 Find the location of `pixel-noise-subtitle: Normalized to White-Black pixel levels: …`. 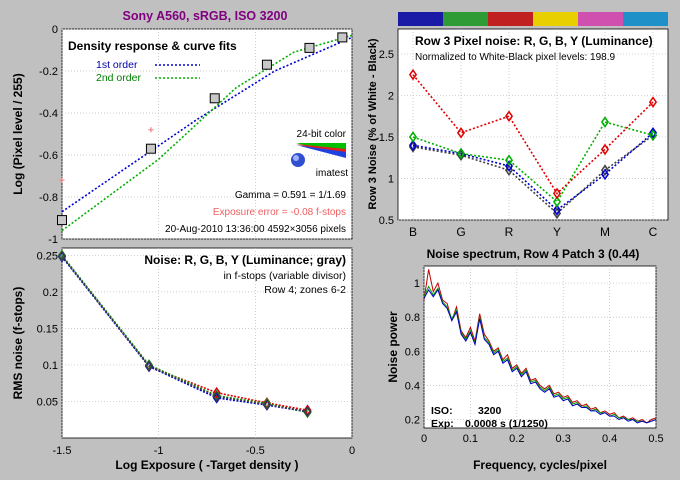

pixel-noise-subtitle: Normalized to White-Black pixel levels: … is located at coordinates (515, 57).